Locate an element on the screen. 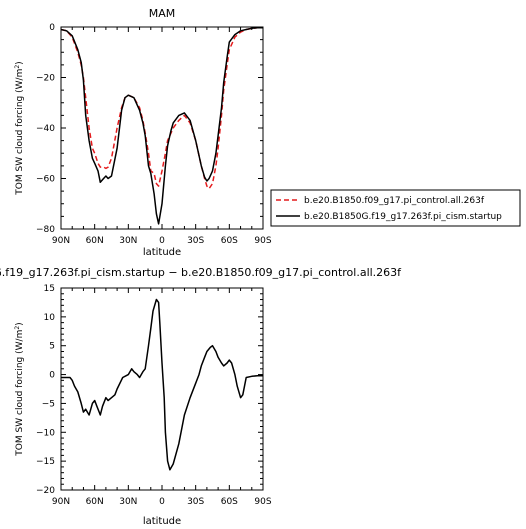  top-chart-ytick-label: −20 is located at coordinates (45, 79).